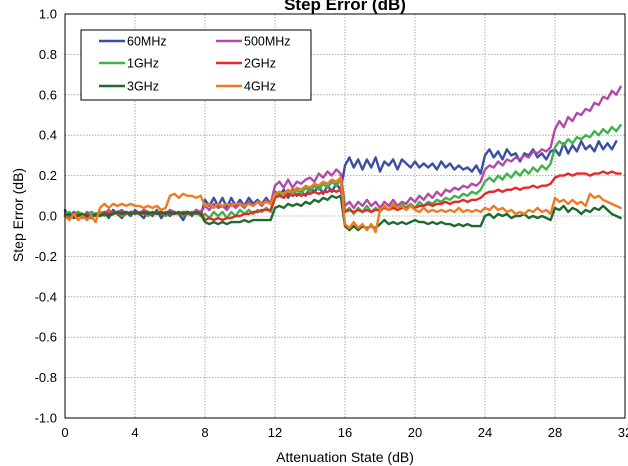 This screenshot has width=628, height=466. I want to click on chart-title: Step Error (dB), so click(345, 7).